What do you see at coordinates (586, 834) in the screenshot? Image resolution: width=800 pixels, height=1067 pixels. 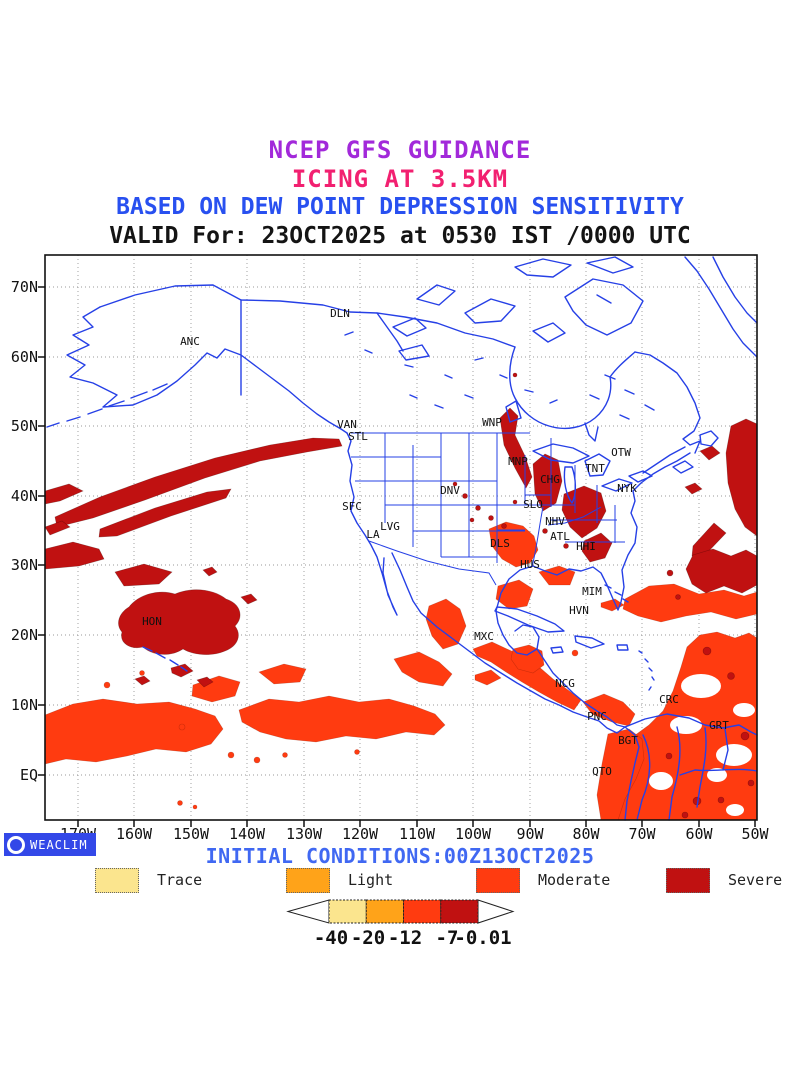 I see `x-tick-label: 80W` at bounding box center [586, 834].